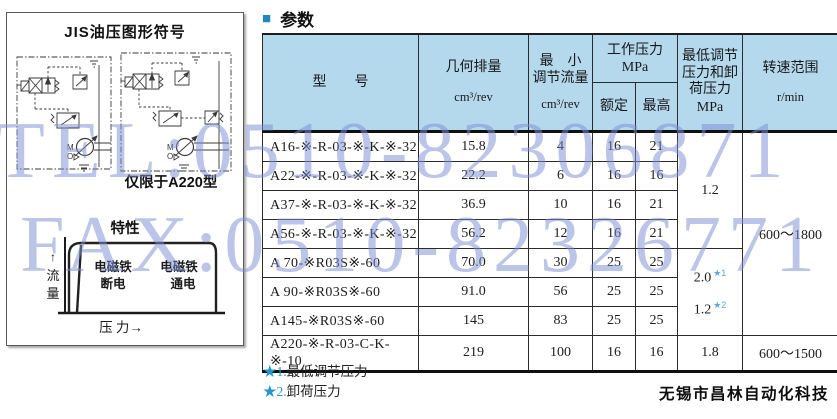 The image size is (837, 419). I want to click on footnote-2-marker: ★2., so click(275, 391).